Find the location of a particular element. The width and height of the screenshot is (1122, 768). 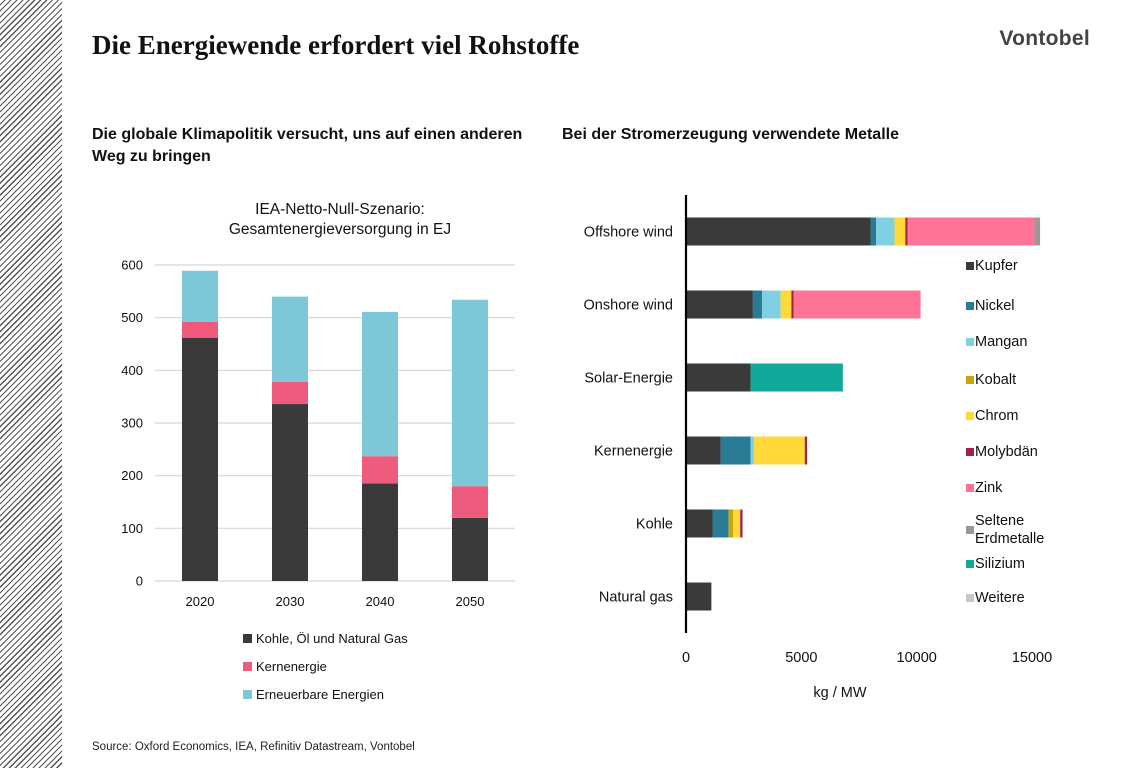

y-tick-label-300: 300 is located at coordinates (132, 423).